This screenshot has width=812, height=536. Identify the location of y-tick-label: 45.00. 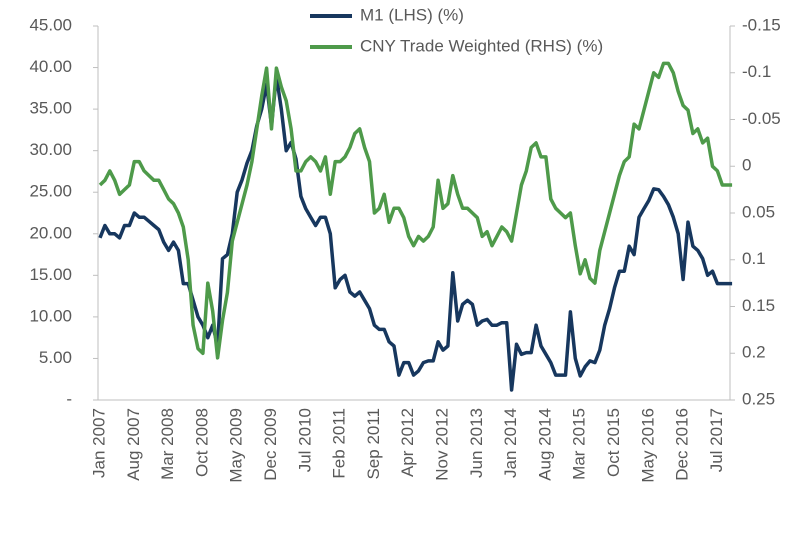
(50, 24).